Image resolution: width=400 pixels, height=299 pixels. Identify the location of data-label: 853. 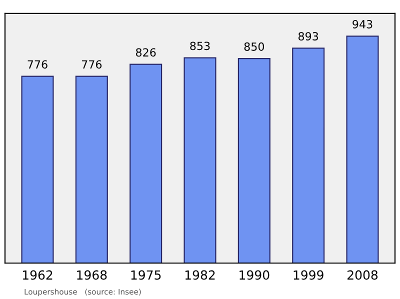
(200, 46).